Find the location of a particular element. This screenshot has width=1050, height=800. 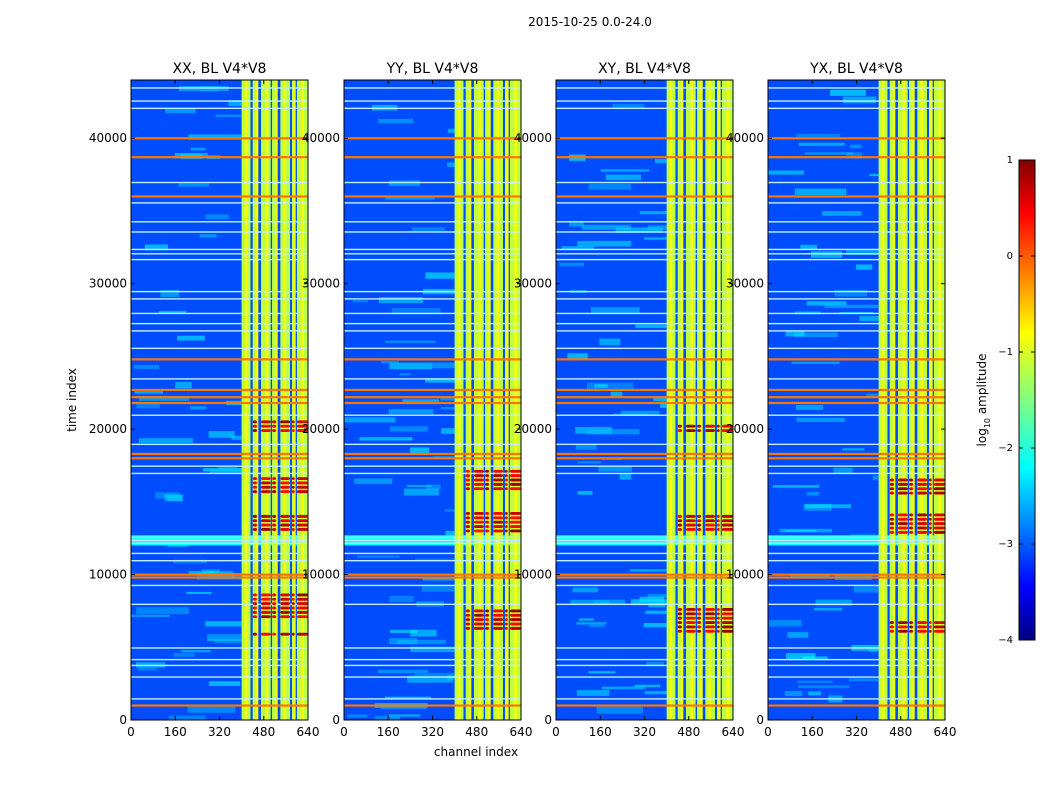

colorbar-tick-label: −2 is located at coordinates (1005, 448).